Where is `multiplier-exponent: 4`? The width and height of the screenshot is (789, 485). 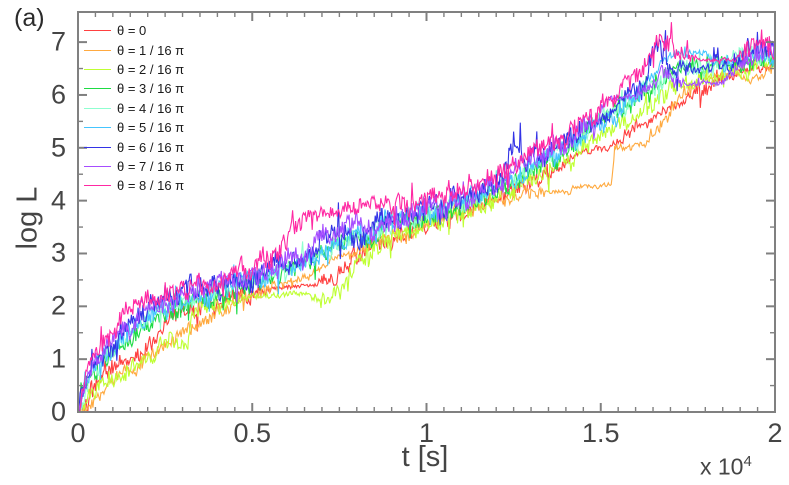
multiplier-exponent: 4 is located at coordinates (747, 461).